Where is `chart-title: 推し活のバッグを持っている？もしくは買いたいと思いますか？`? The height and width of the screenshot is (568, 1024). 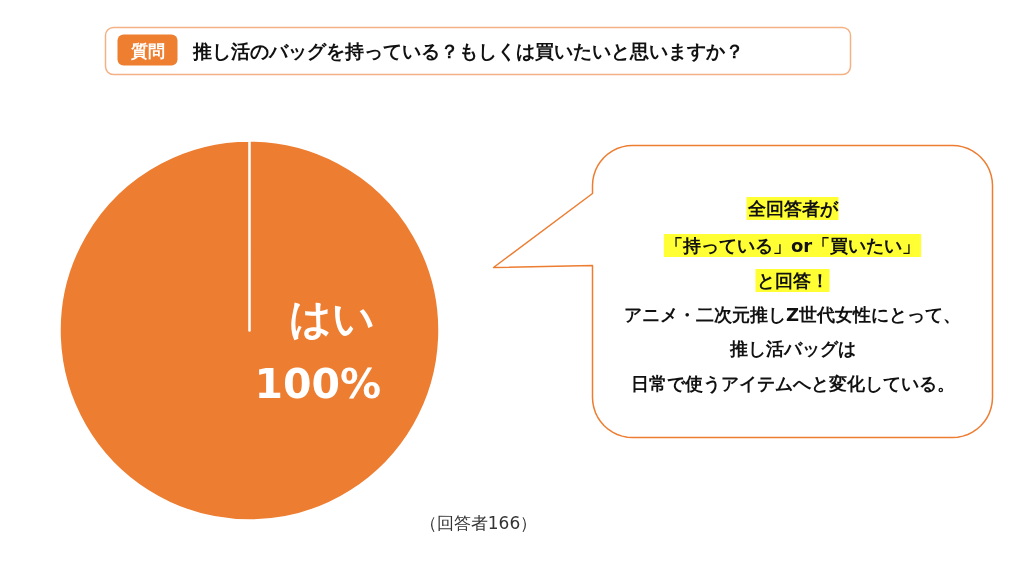
chart-title: 推し活のバッグを持っている？もしくは買いたいと思いますか？ is located at coordinates (467, 50).